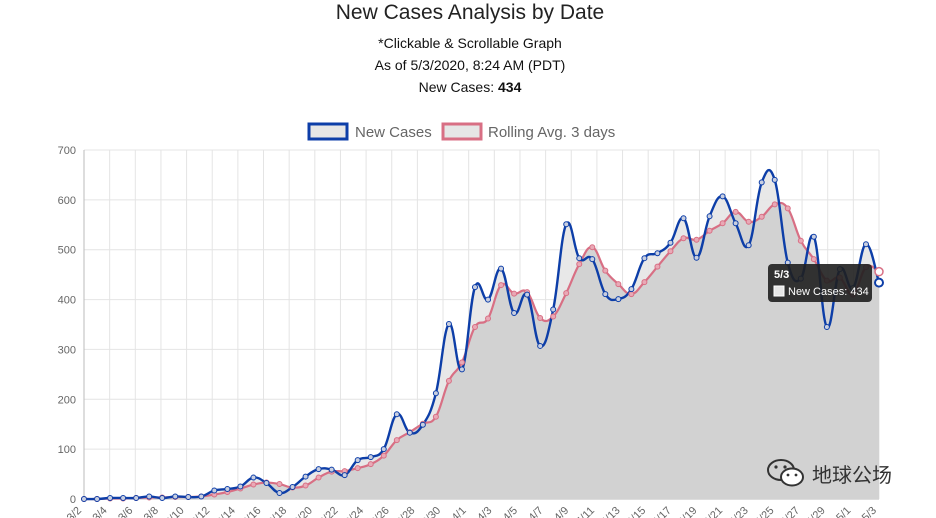  What do you see at coordinates (67, 350) in the screenshot?
I see `y-tick-label: 300` at bounding box center [67, 350].